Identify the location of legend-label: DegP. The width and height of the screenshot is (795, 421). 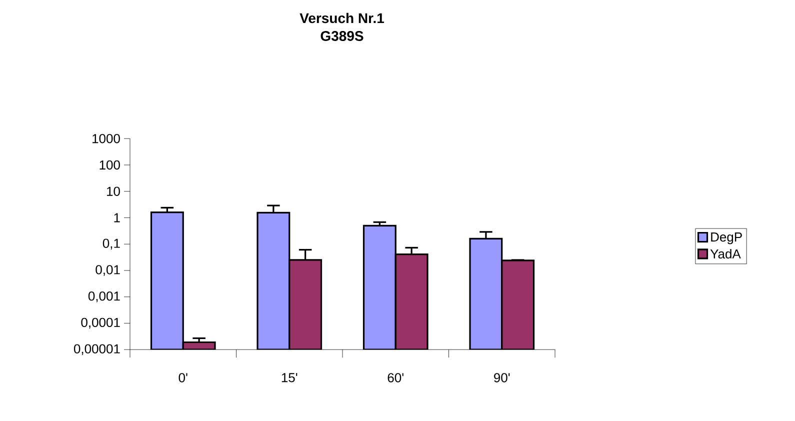
(726, 238).